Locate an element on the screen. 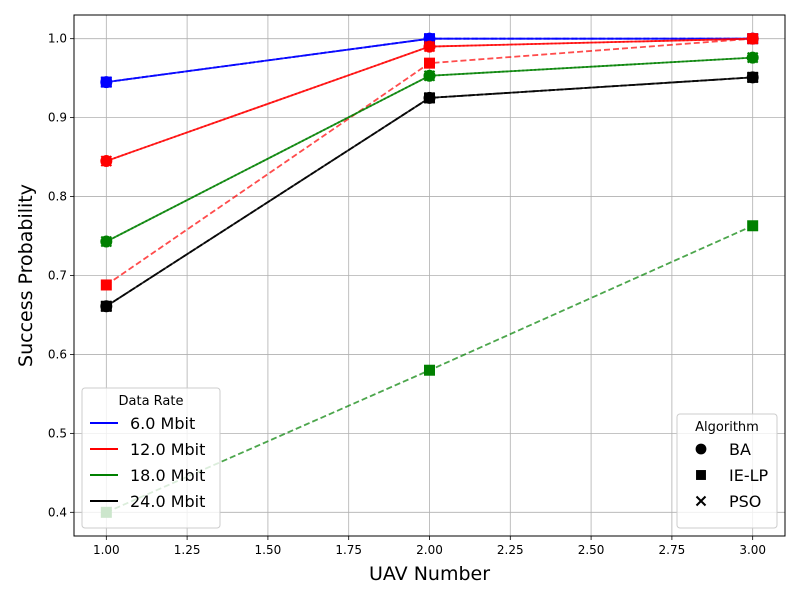 This screenshot has height=600, width=800. legend-entry-label: PSO is located at coordinates (745, 501).